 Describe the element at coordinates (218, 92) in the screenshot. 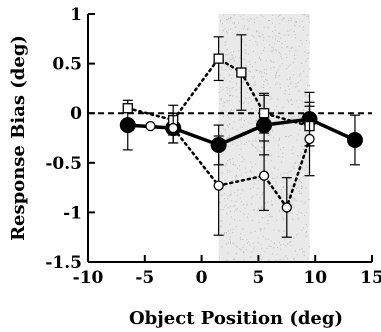

I see `series-line` at that location.